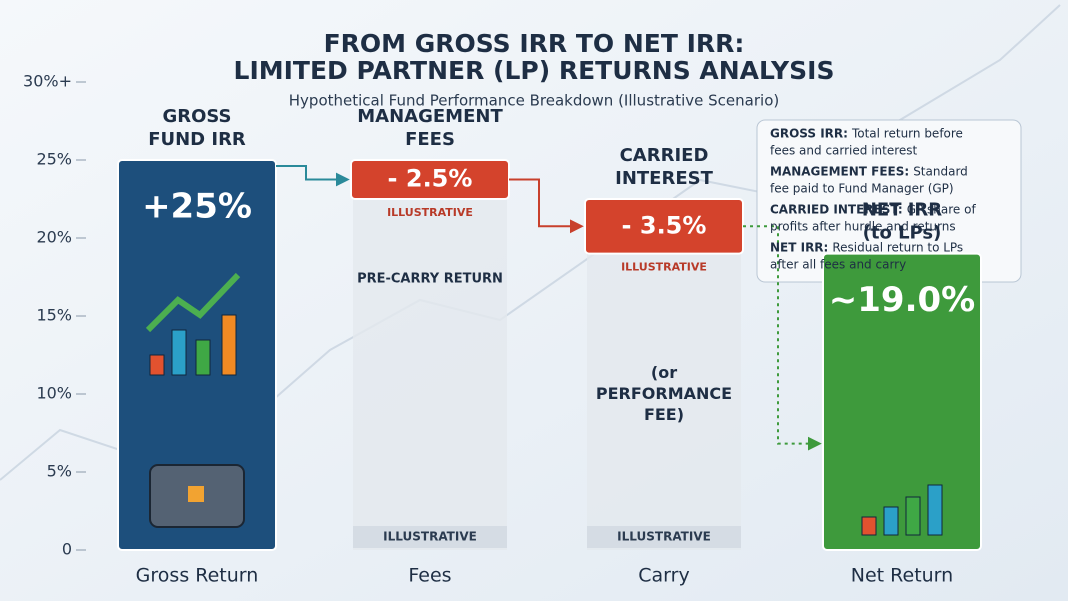 The width and height of the screenshot is (1068, 601). I want to click on definition-term: GROSS IRR:, so click(809, 134).